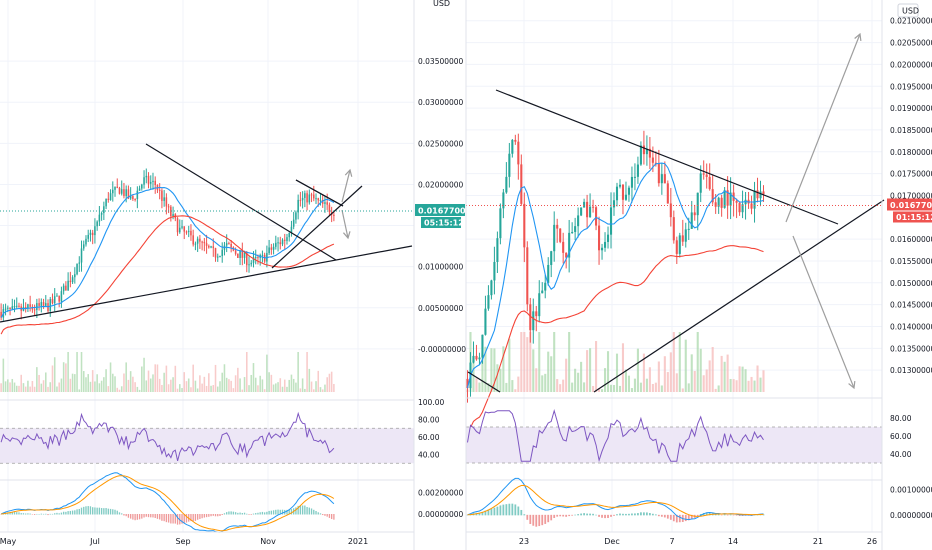 This screenshot has width=932, height=550. I want to click on right-time-axis: 23 Dec 7 14 21 26, so click(674, 538).